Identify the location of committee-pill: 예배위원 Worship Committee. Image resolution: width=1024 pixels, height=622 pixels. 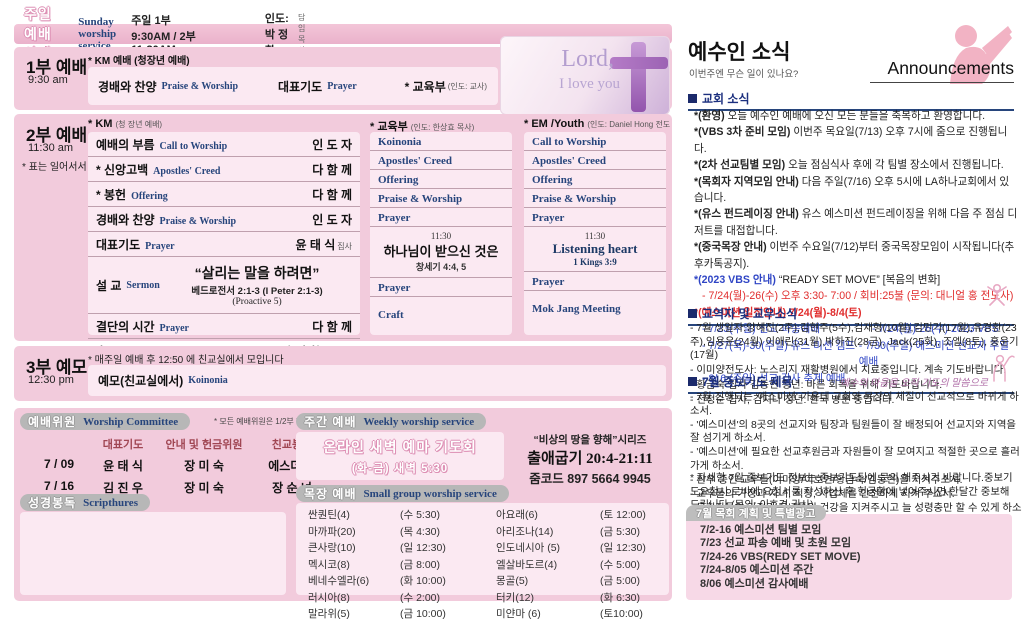
(105, 421).